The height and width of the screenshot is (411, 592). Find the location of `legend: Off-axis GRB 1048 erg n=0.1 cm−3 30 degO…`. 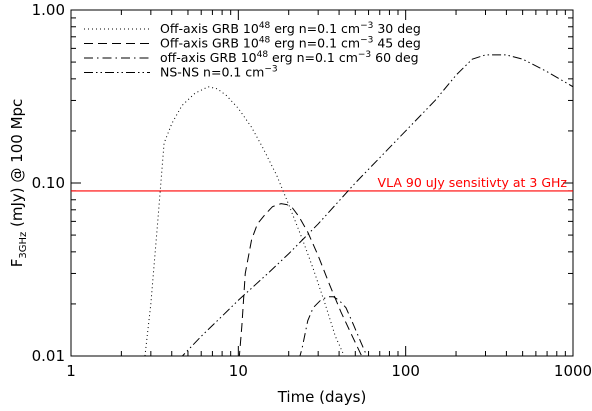

legend: Off-axis GRB 1048 erg n=0.1 cm−3 30 degO… is located at coordinates (252, 50).